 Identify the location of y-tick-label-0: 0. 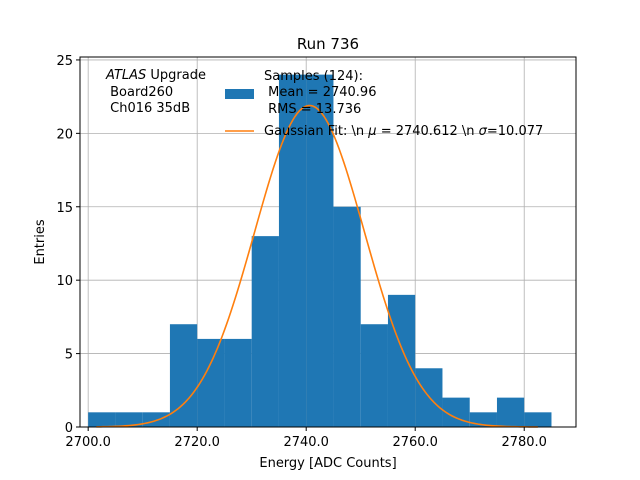
(69, 428).